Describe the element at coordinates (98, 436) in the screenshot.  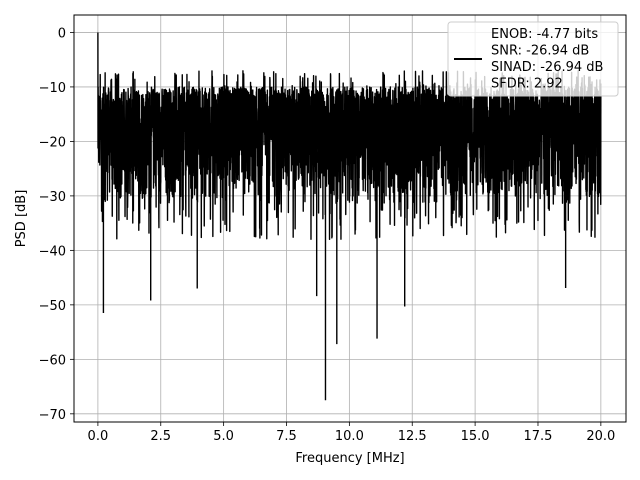
I see `x-tick-label: 0.0` at that location.